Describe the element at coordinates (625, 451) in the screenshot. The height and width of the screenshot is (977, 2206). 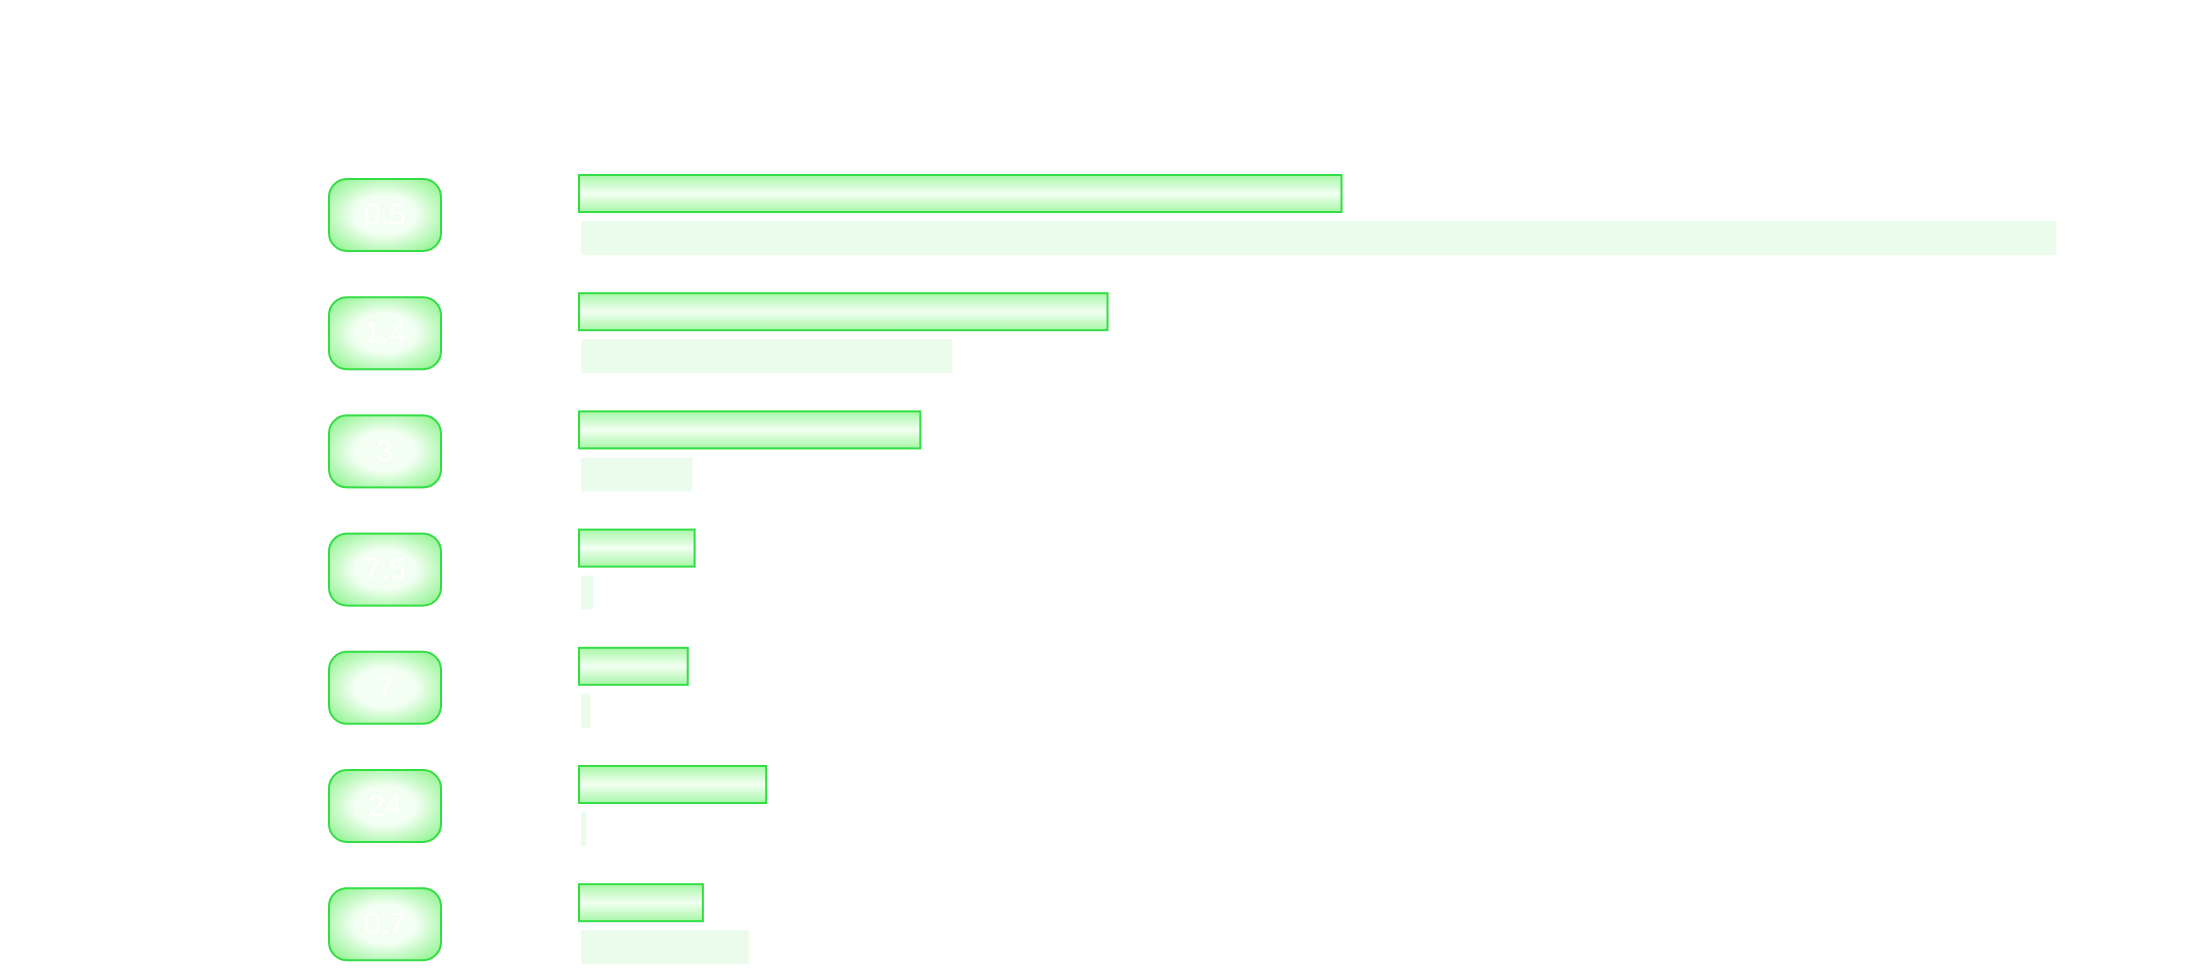
I see `bar-row: 3` at that location.